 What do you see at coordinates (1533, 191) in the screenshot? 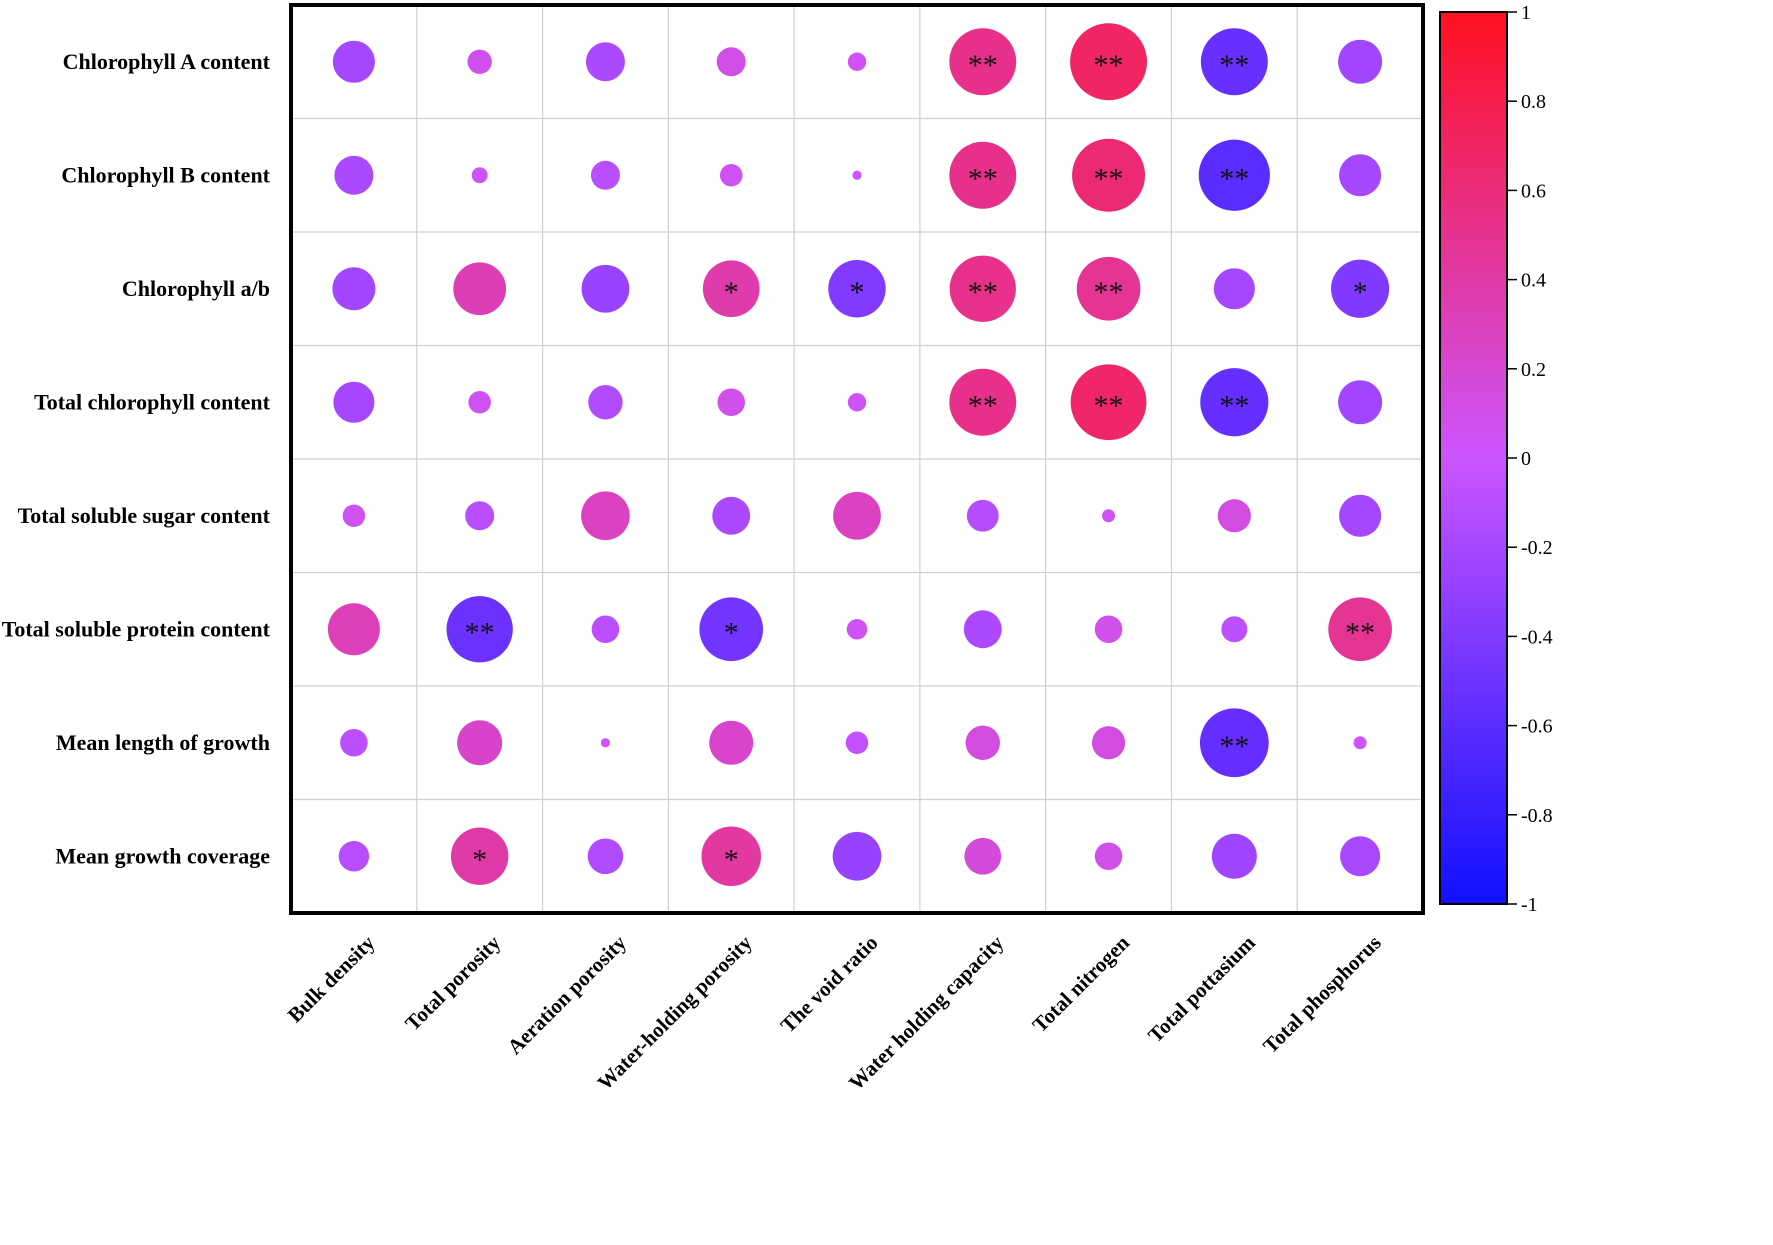
I see `colorbar-tick-label: 0.6` at bounding box center [1533, 191].